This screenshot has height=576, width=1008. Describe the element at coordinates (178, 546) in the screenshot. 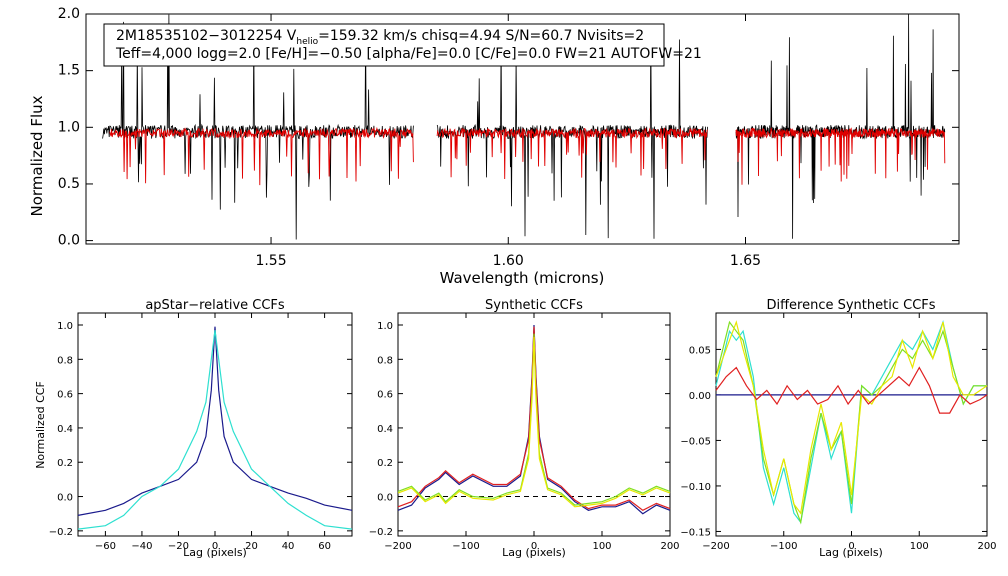

I see `x-tick-label: −20` at that location.